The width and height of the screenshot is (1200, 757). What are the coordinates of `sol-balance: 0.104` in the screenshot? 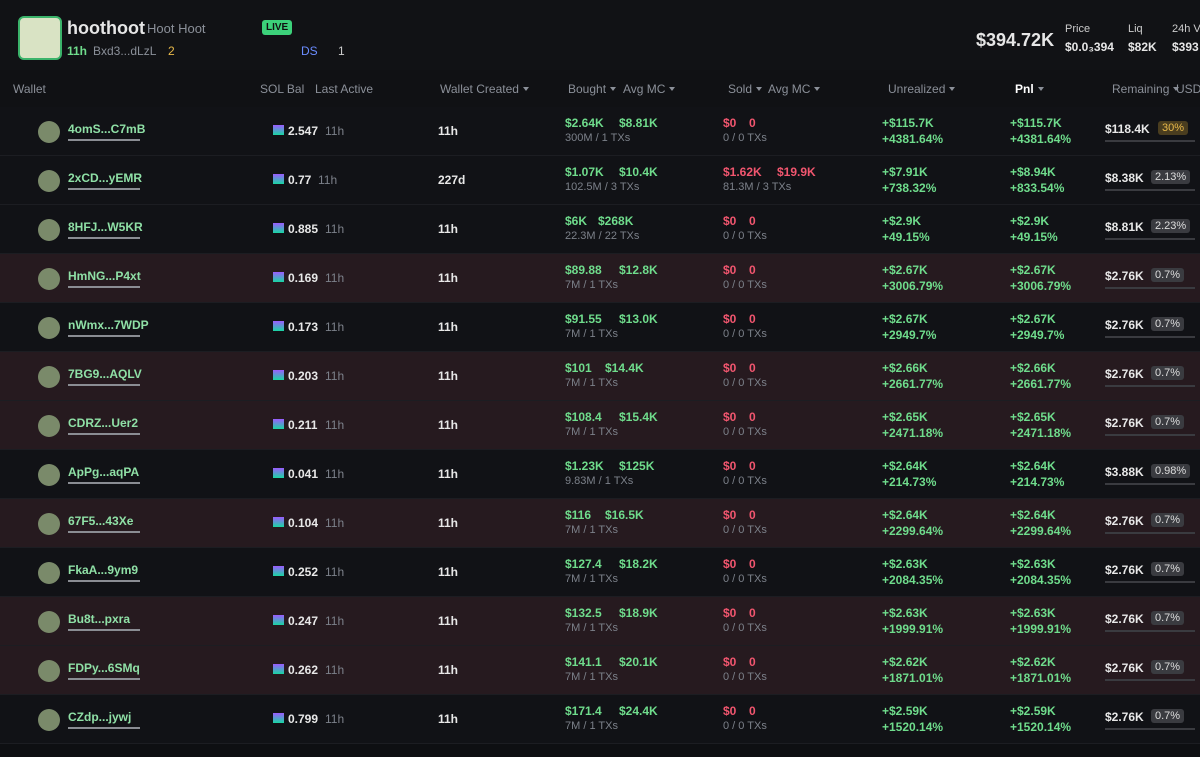 It's located at (303, 523).